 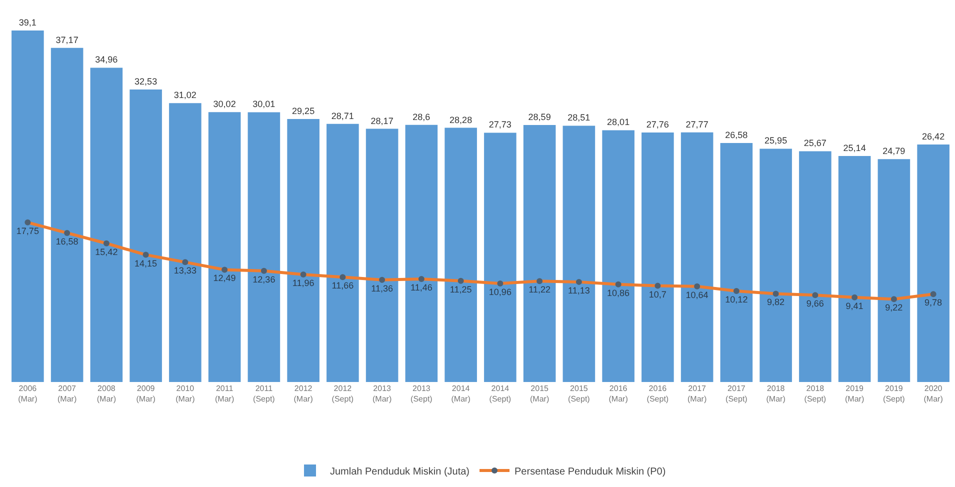 What do you see at coordinates (343, 285) in the screenshot?
I see `data-label: 11,66` at bounding box center [343, 285].